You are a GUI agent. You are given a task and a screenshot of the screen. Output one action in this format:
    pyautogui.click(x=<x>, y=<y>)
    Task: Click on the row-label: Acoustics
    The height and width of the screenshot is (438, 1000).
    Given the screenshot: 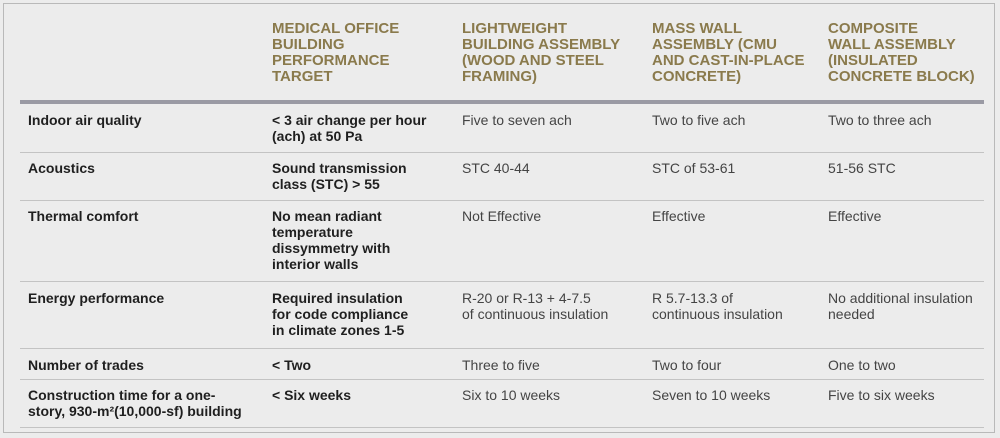 What is the action you would take?
    pyautogui.click(x=61, y=168)
    